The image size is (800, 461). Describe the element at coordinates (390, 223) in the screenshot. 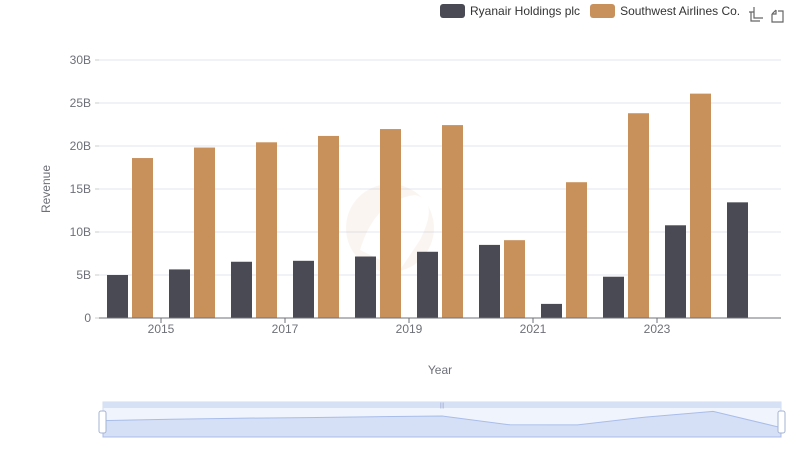

I see `bar-southwest-2018` at that location.